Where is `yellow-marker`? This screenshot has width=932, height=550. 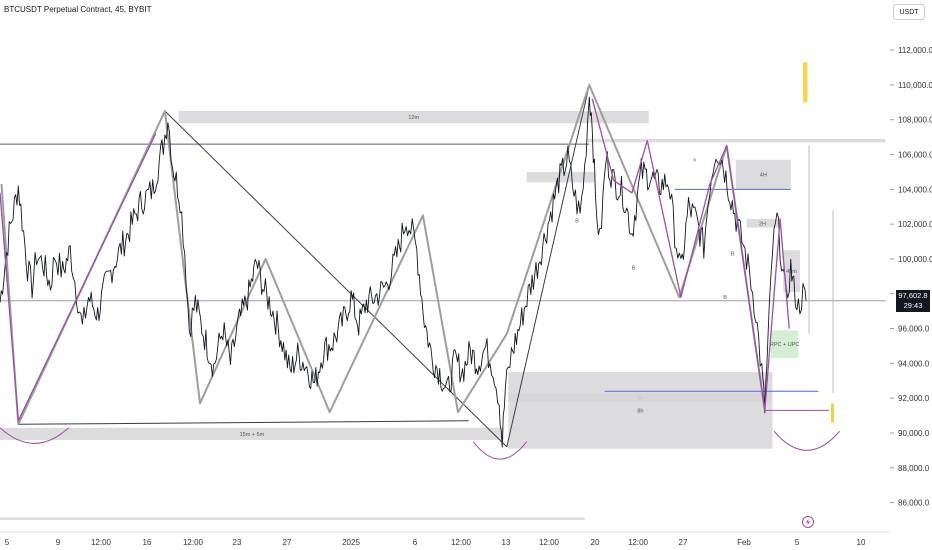 yellow-marker is located at coordinates (832, 413).